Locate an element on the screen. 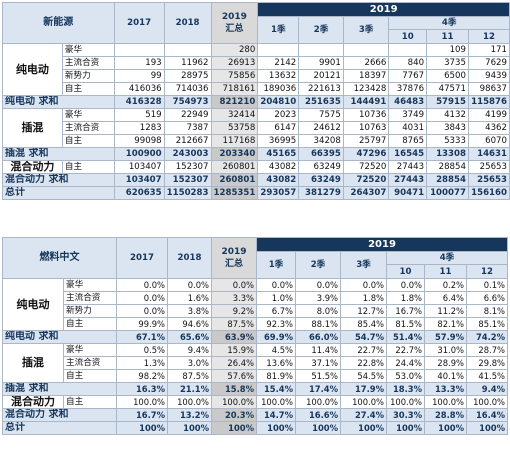 Image resolution: width=510 pixels, height=471 pixels. value-cell: 25797 is located at coordinates (366, 141).